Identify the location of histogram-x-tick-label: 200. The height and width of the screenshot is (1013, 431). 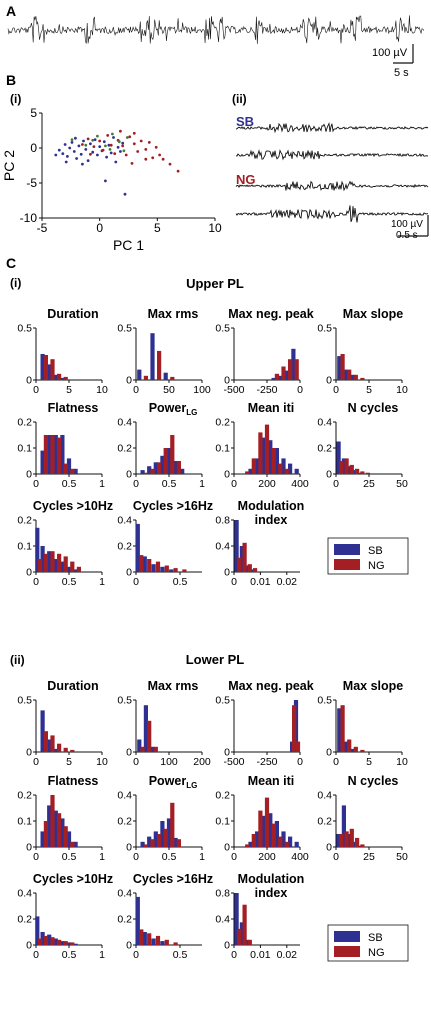
(202, 762).